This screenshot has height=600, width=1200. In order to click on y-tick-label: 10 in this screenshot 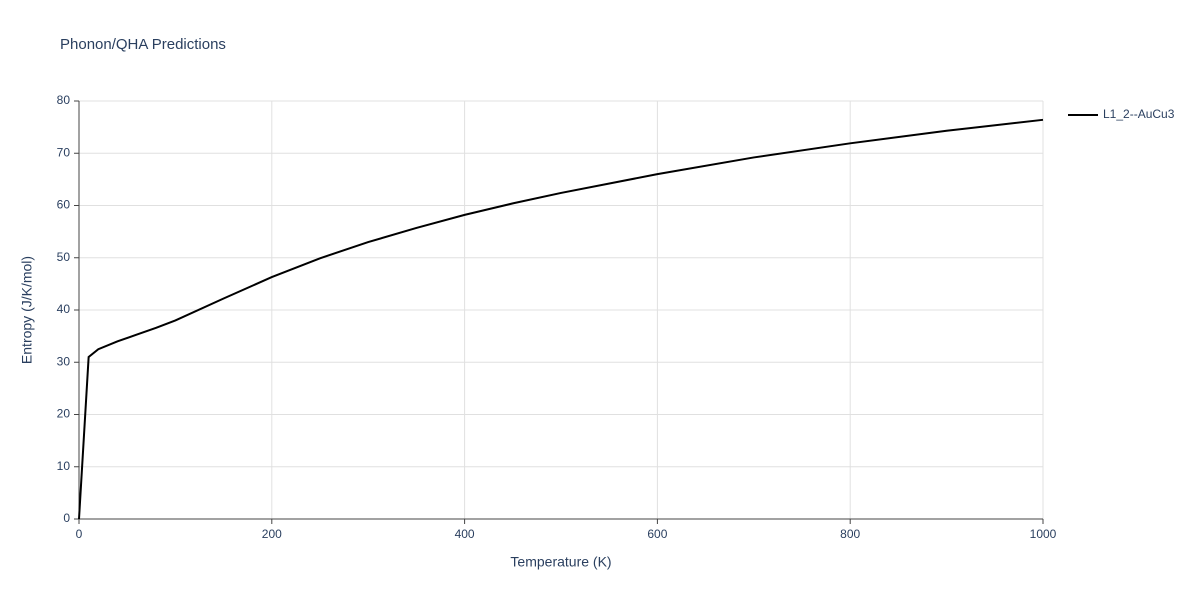, I will do `click(64, 466)`.